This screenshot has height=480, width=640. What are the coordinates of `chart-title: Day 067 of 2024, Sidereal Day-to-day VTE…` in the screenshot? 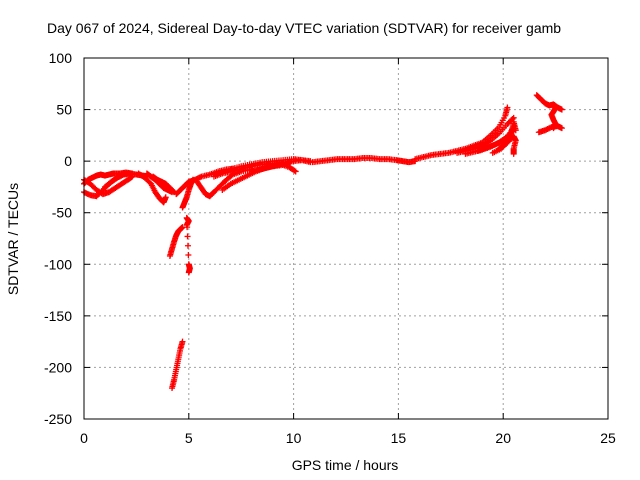 It's located at (304, 28).